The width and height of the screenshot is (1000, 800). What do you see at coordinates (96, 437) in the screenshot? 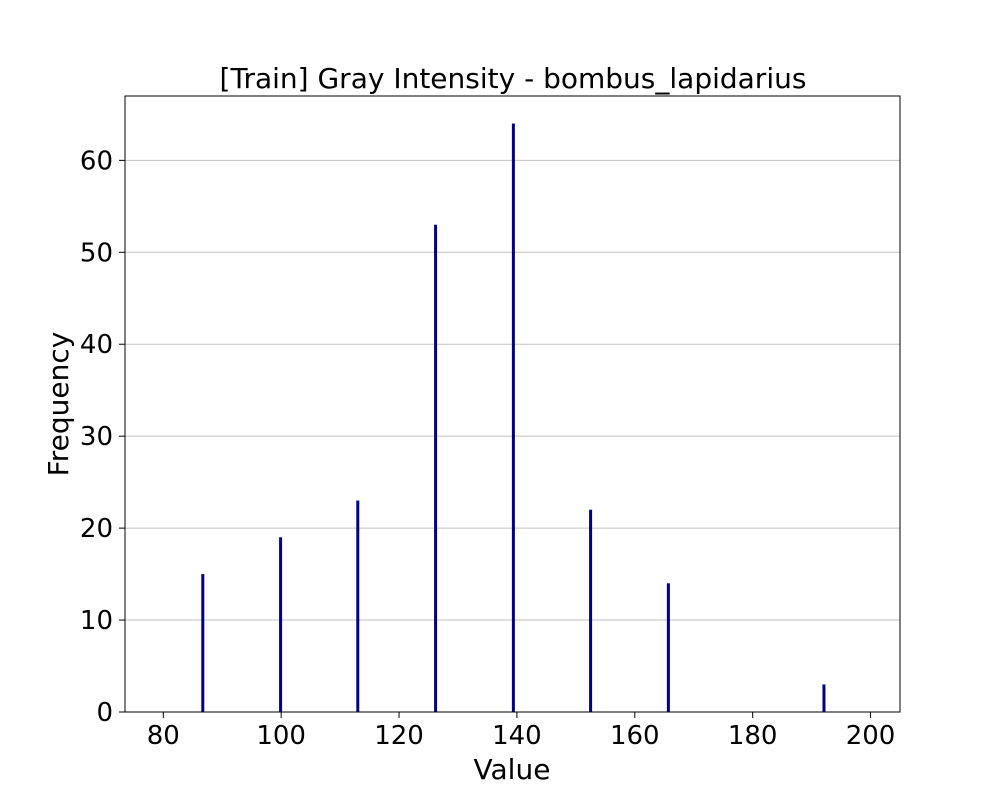
I see `y-tick-label: 30` at bounding box center [96, 437].